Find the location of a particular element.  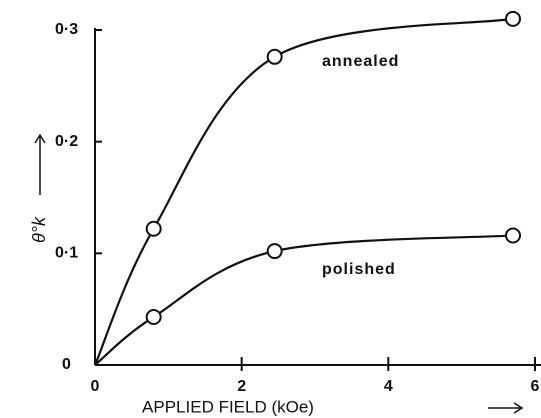

x-arrow is located at coordinates (506, 408).